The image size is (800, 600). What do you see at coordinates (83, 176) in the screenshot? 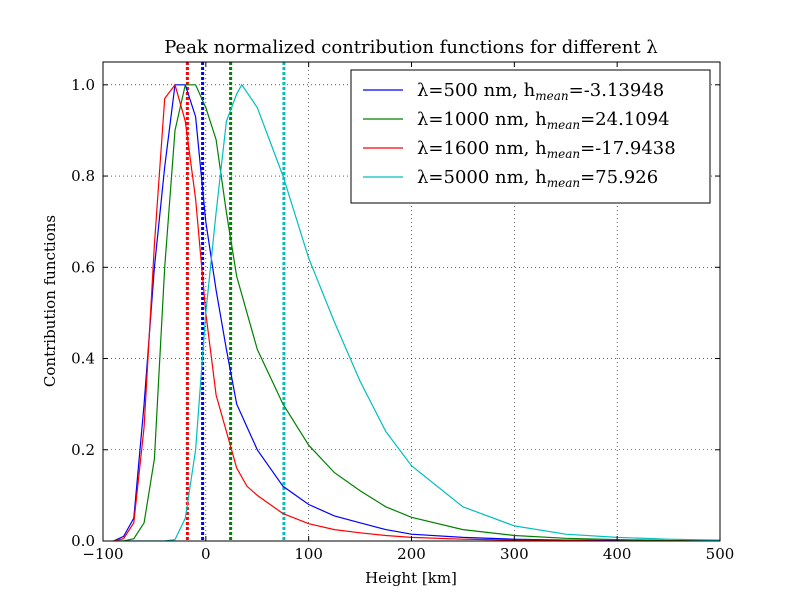
I see `y-tick-label: 0.8` at bounding box center [83, 176].